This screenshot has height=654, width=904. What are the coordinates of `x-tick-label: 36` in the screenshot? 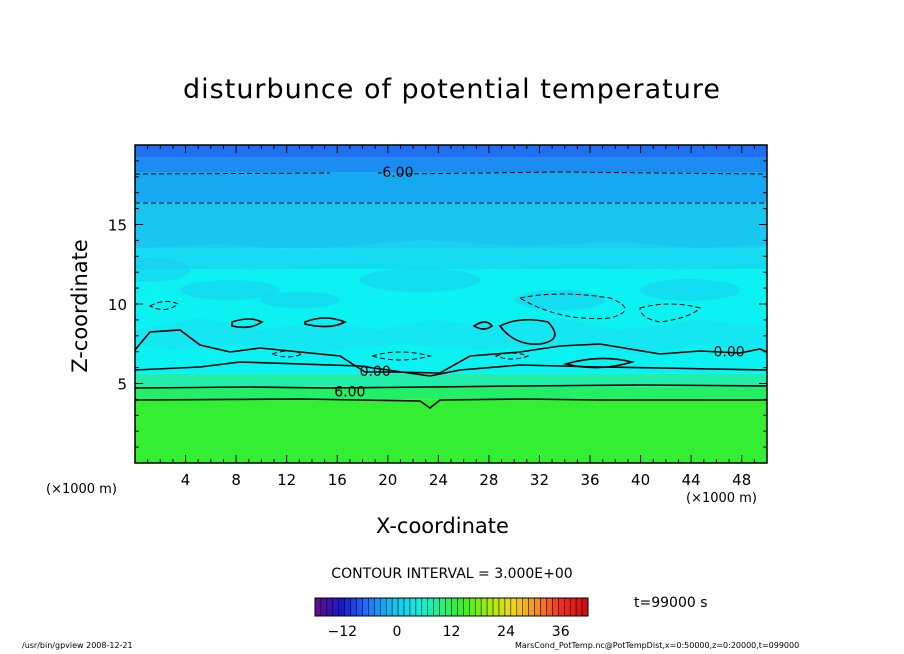 It's located at (589, 480).